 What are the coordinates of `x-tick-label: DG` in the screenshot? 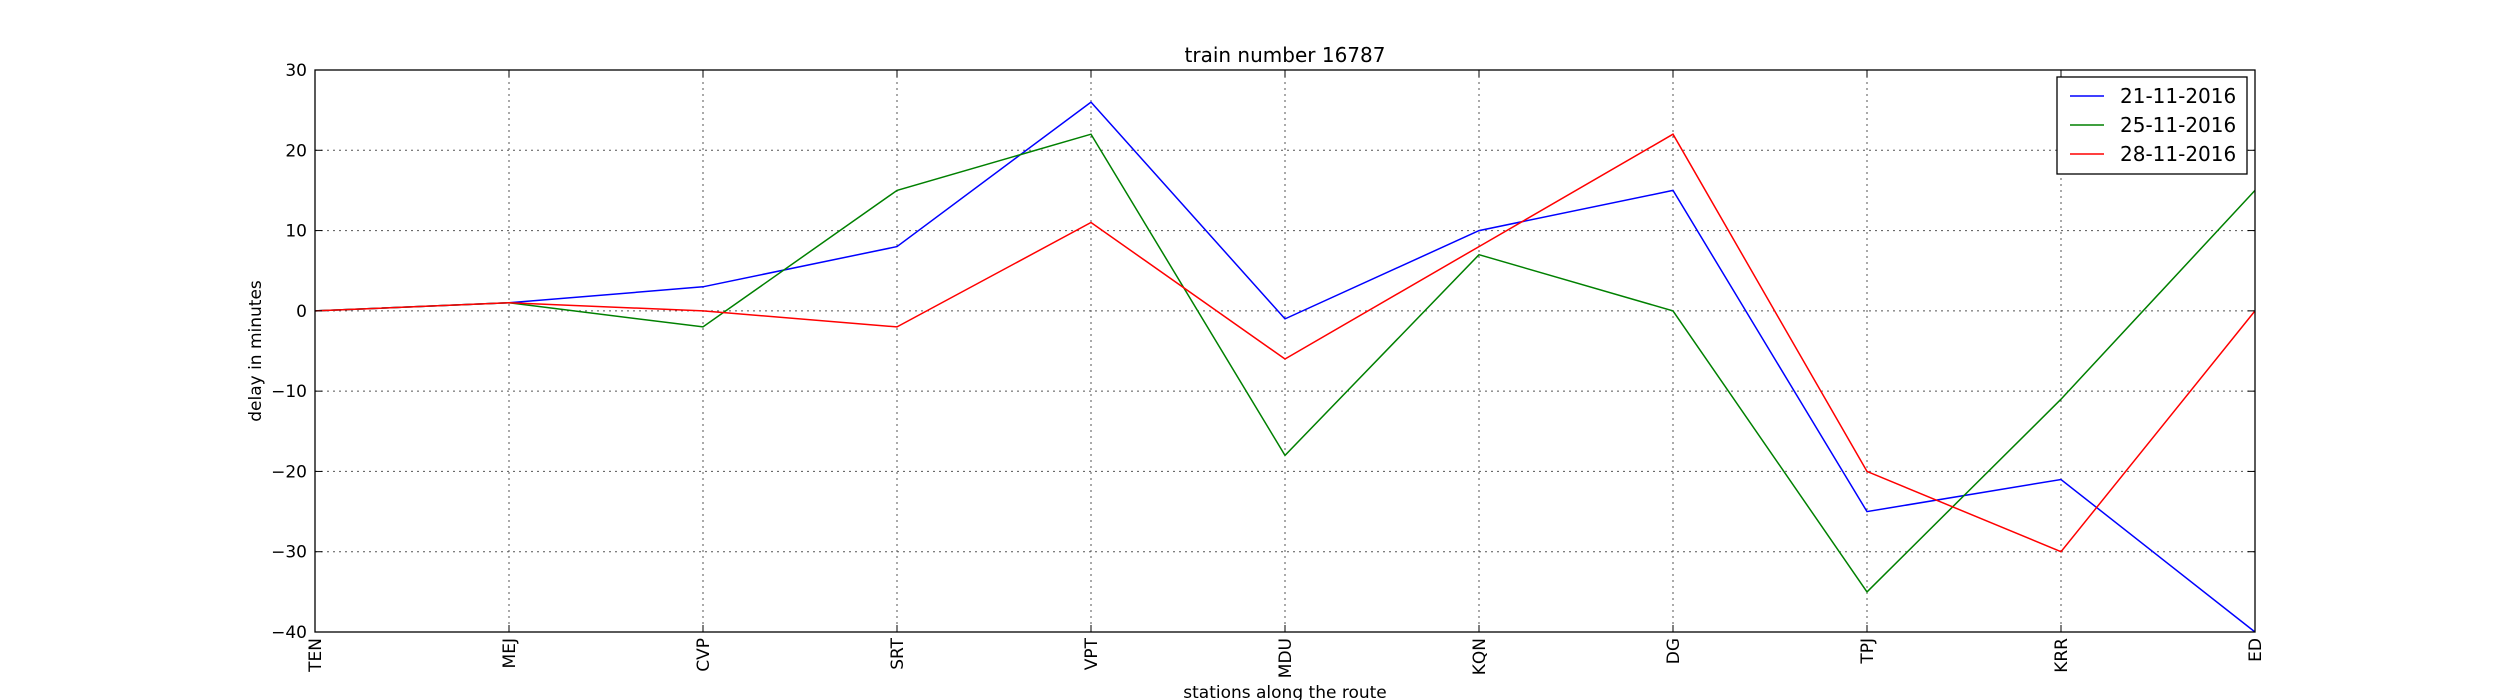 It's located at (1674, 651).